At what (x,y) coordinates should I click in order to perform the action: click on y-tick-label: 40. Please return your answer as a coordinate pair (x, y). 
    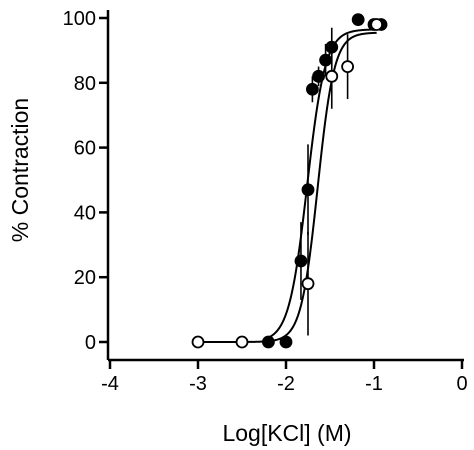
    Looking at the image, I should click on (85, 213).